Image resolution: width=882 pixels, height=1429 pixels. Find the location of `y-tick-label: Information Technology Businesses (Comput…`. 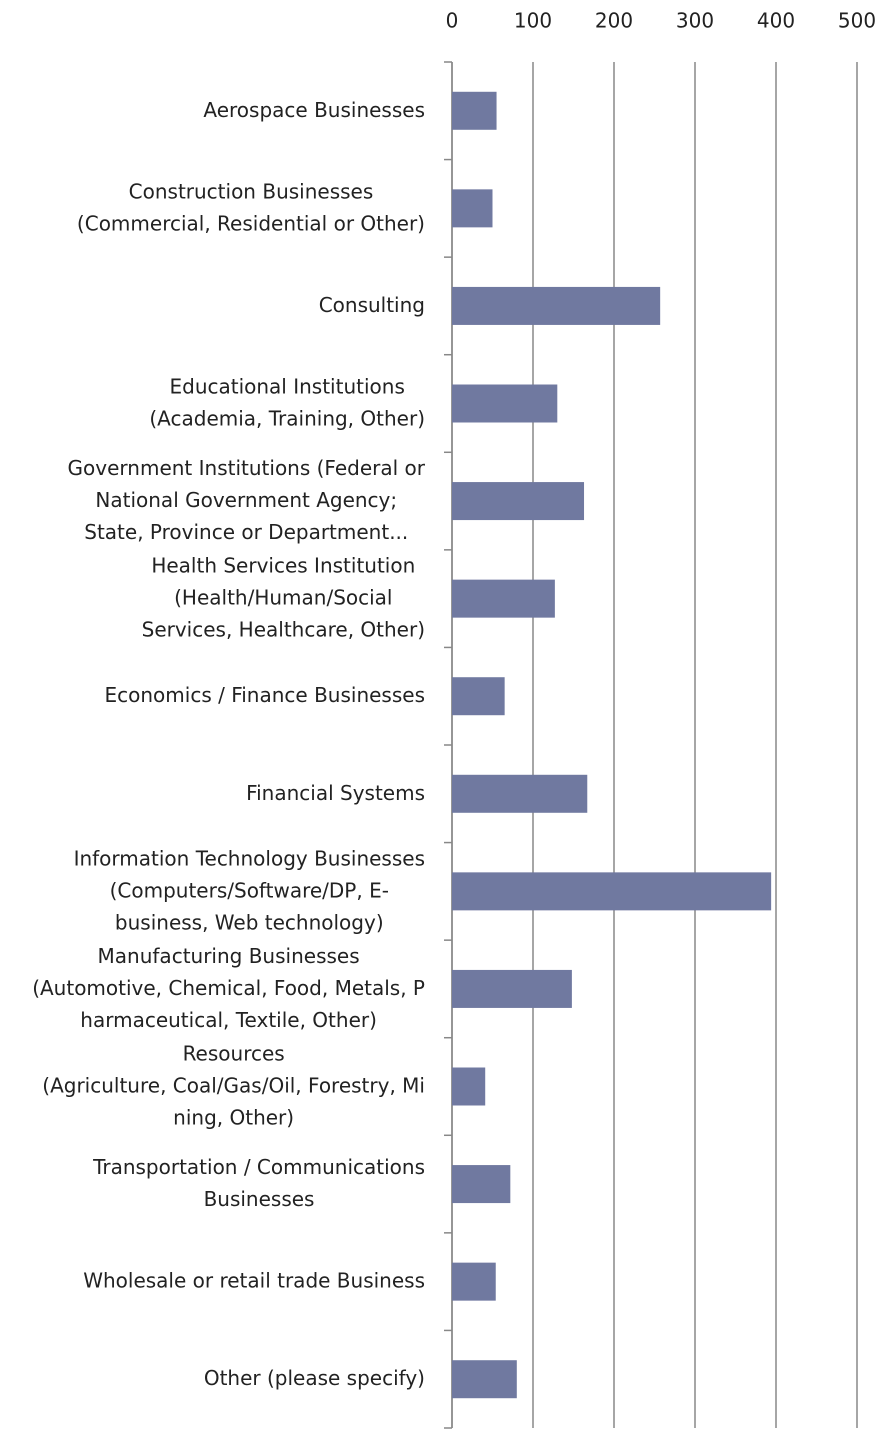

y-tick-label: Information Technology Businesses (Comput… is located at coordinates (249, 890).